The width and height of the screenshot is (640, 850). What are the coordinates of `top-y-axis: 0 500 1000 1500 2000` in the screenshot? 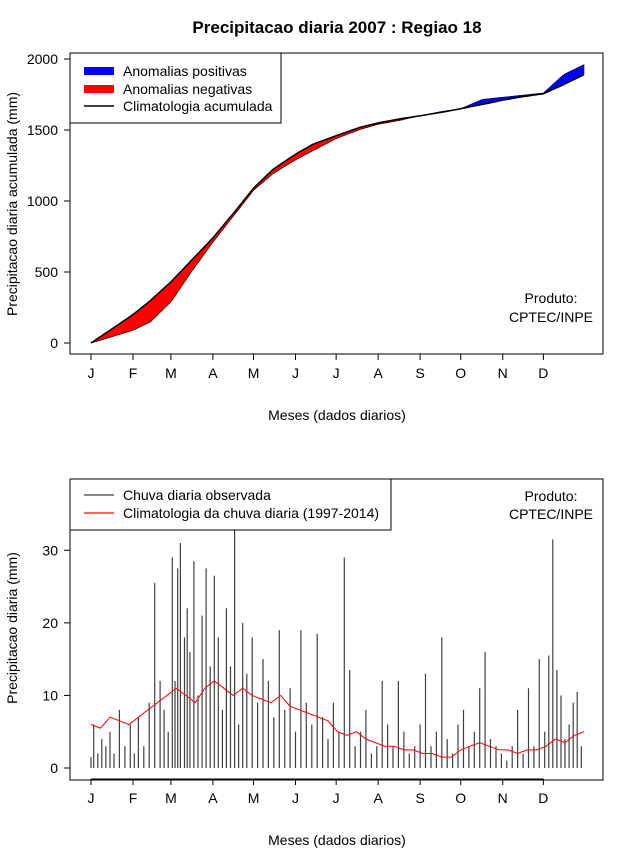 It's located at (49, 201).